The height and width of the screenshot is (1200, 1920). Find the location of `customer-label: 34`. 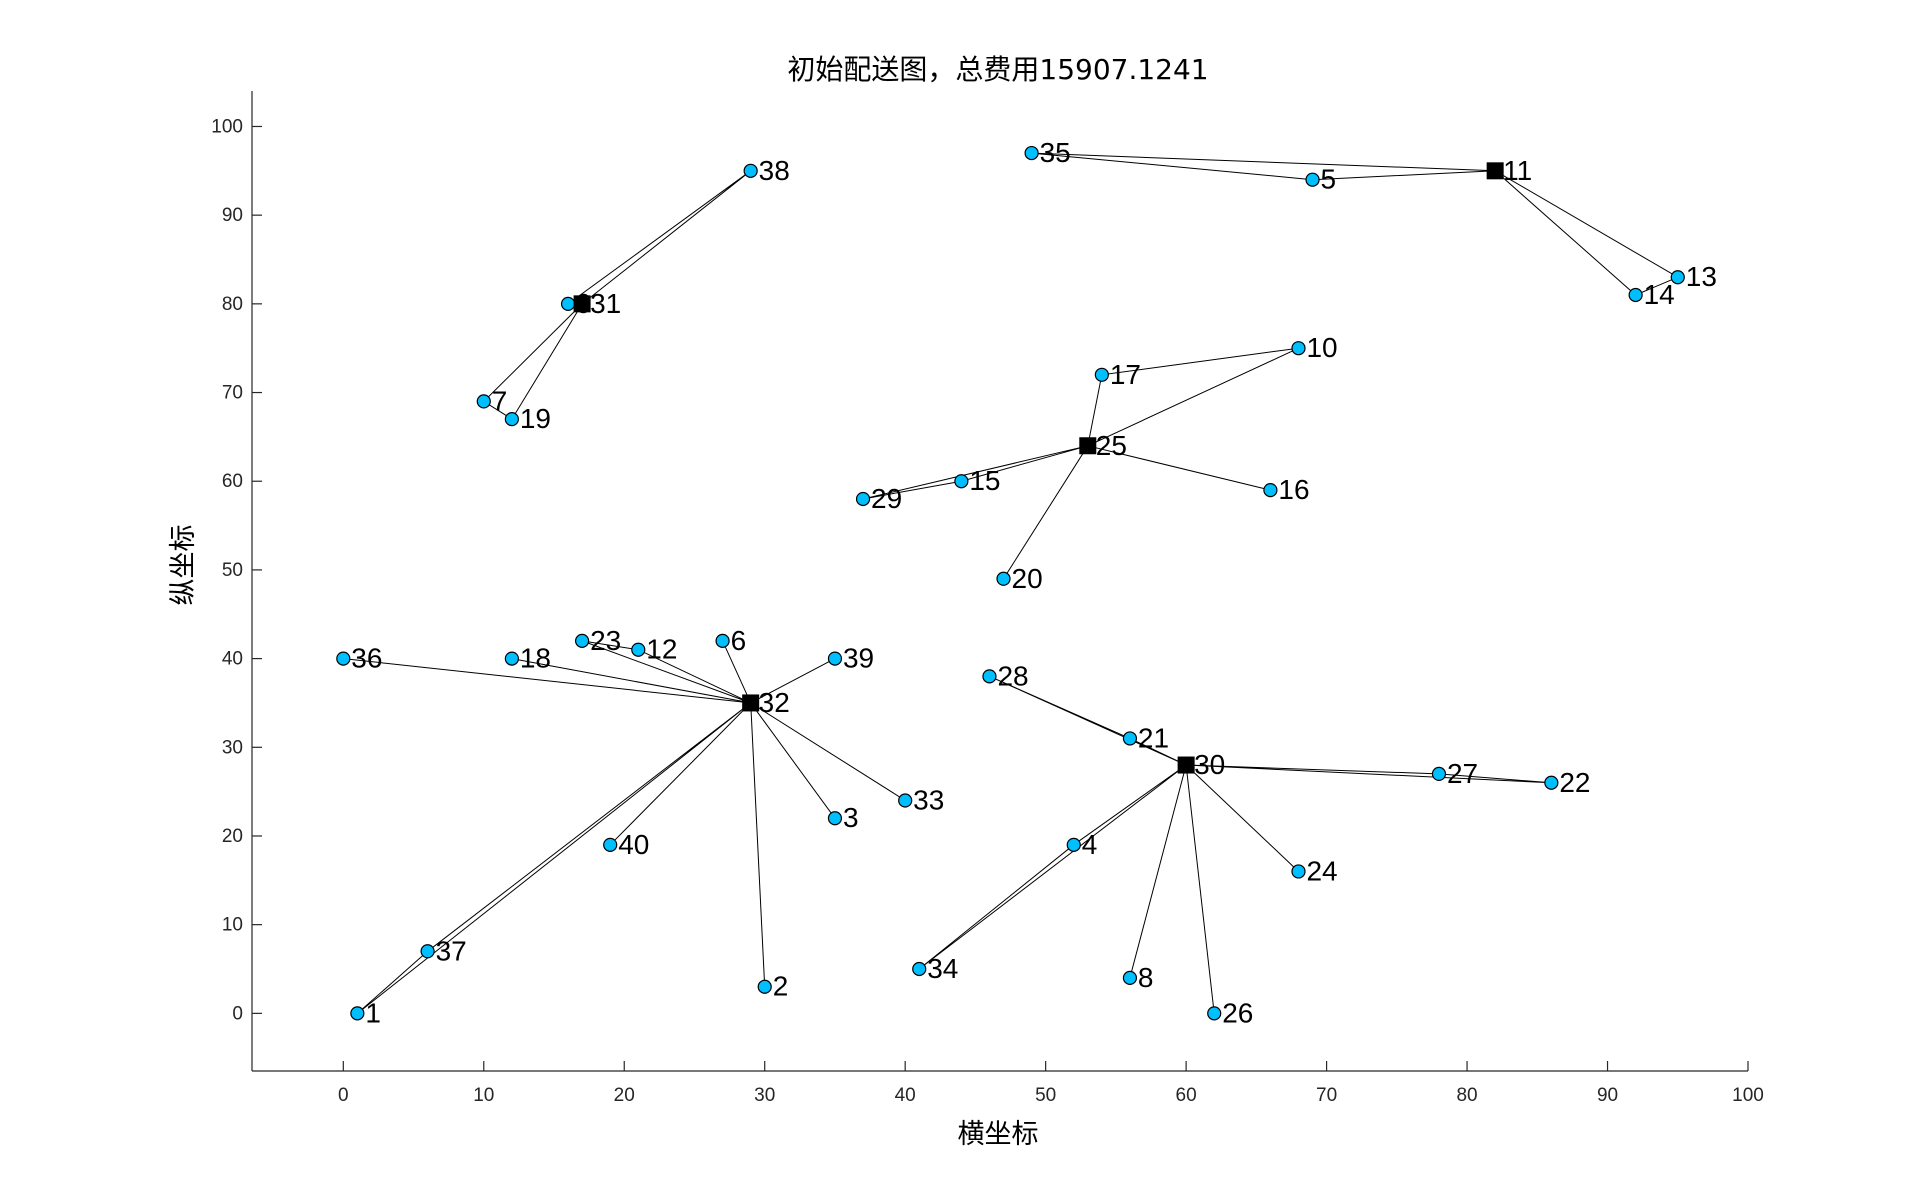

customer-label: 34 is located at coordinates (942, 968).